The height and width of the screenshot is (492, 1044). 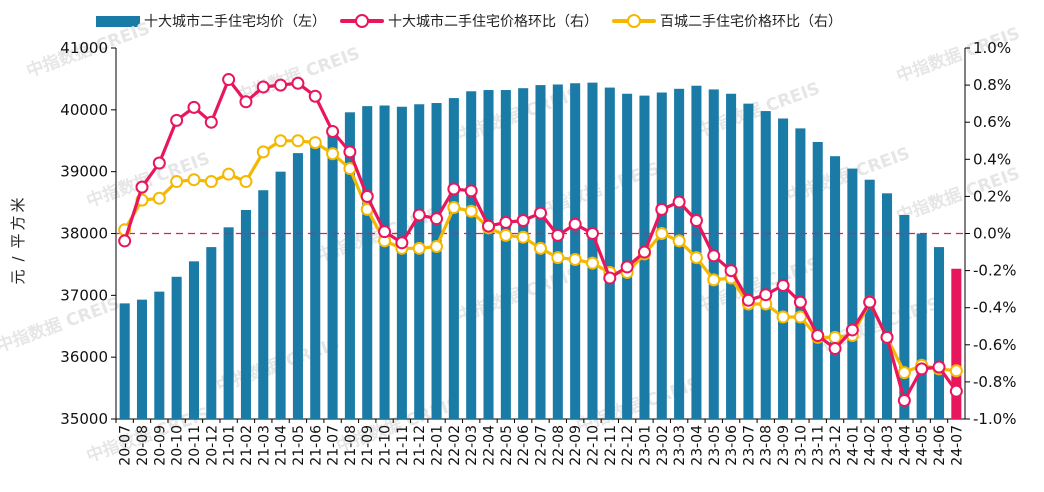 What do you see at coordinates (160, 445) in the screenshot?
I see `x-tick-label: 20-09` at bounding box center [160, 445].